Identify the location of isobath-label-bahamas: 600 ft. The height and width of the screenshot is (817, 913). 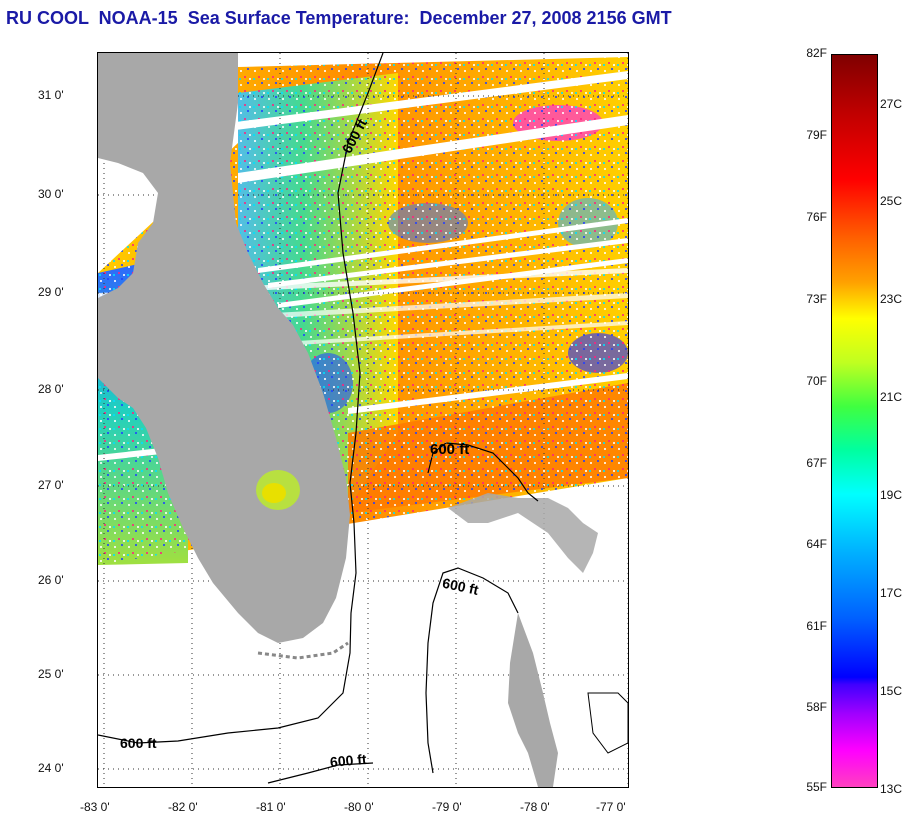
(449, 449).